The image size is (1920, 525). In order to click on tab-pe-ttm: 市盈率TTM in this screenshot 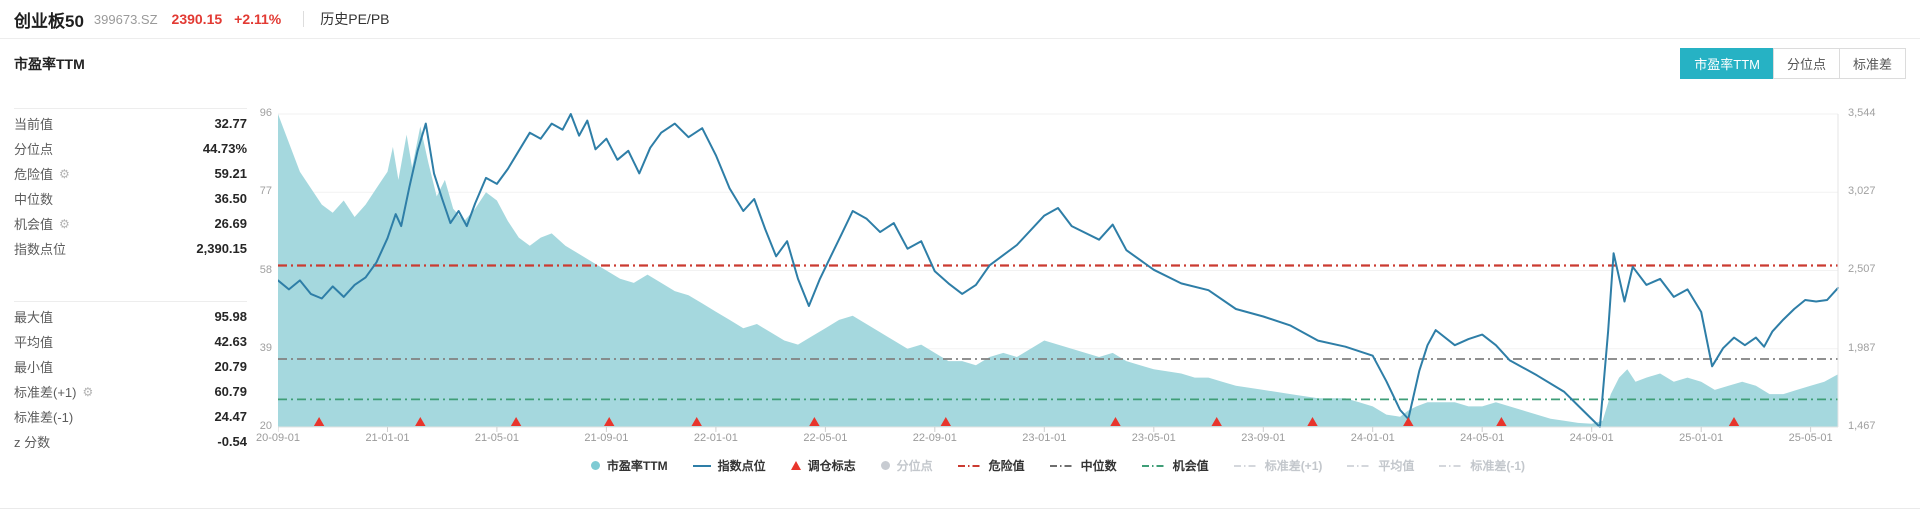, I will do `click(1727, 63)`.